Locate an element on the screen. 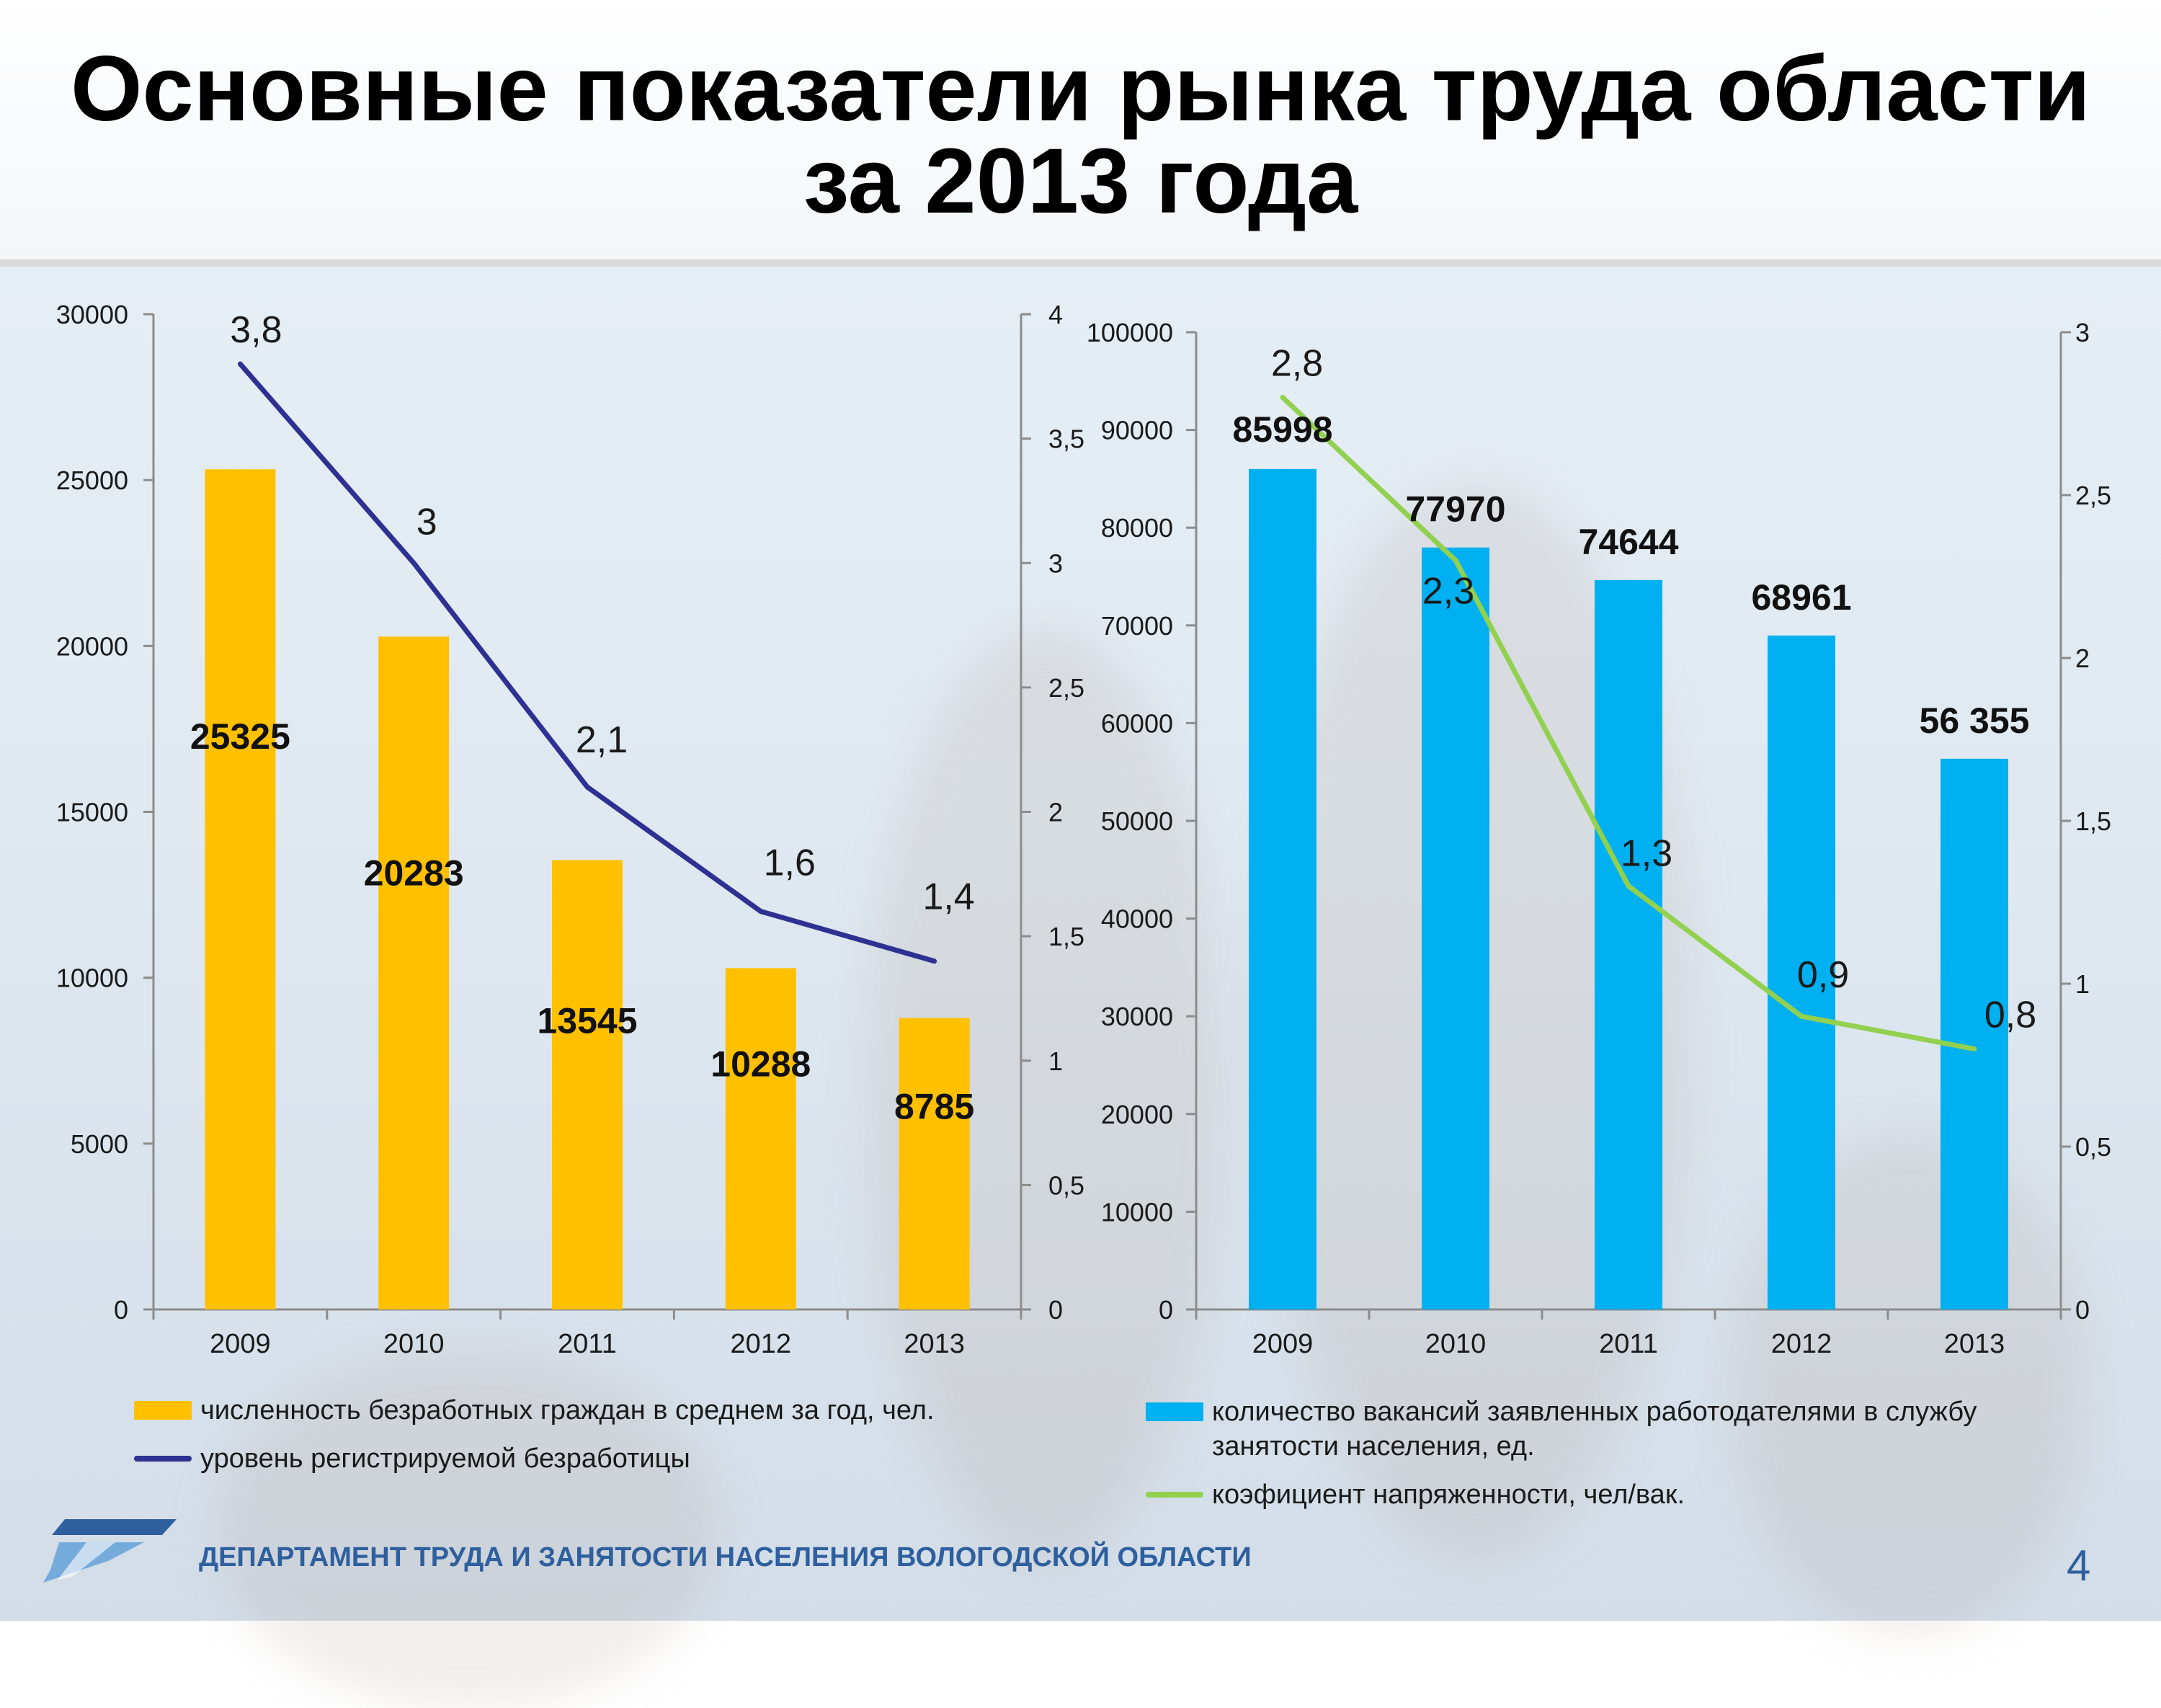 The width and height of the screenshot is (2161, 1708). c1-bar-label-2011: 13545 is located at coordinates (587, 1020).